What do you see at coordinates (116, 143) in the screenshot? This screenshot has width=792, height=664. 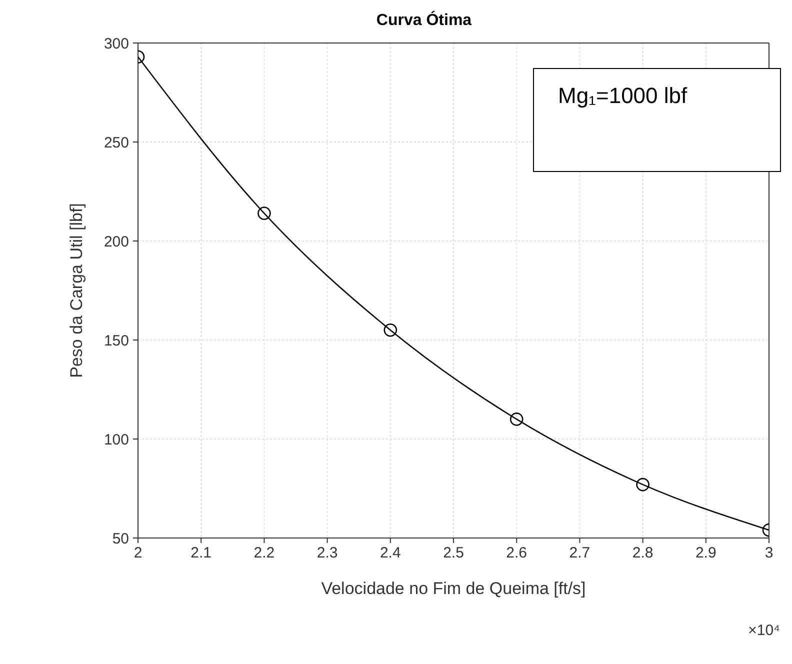 I see `y-tick-label: 250` at bounding box center [116, 143].